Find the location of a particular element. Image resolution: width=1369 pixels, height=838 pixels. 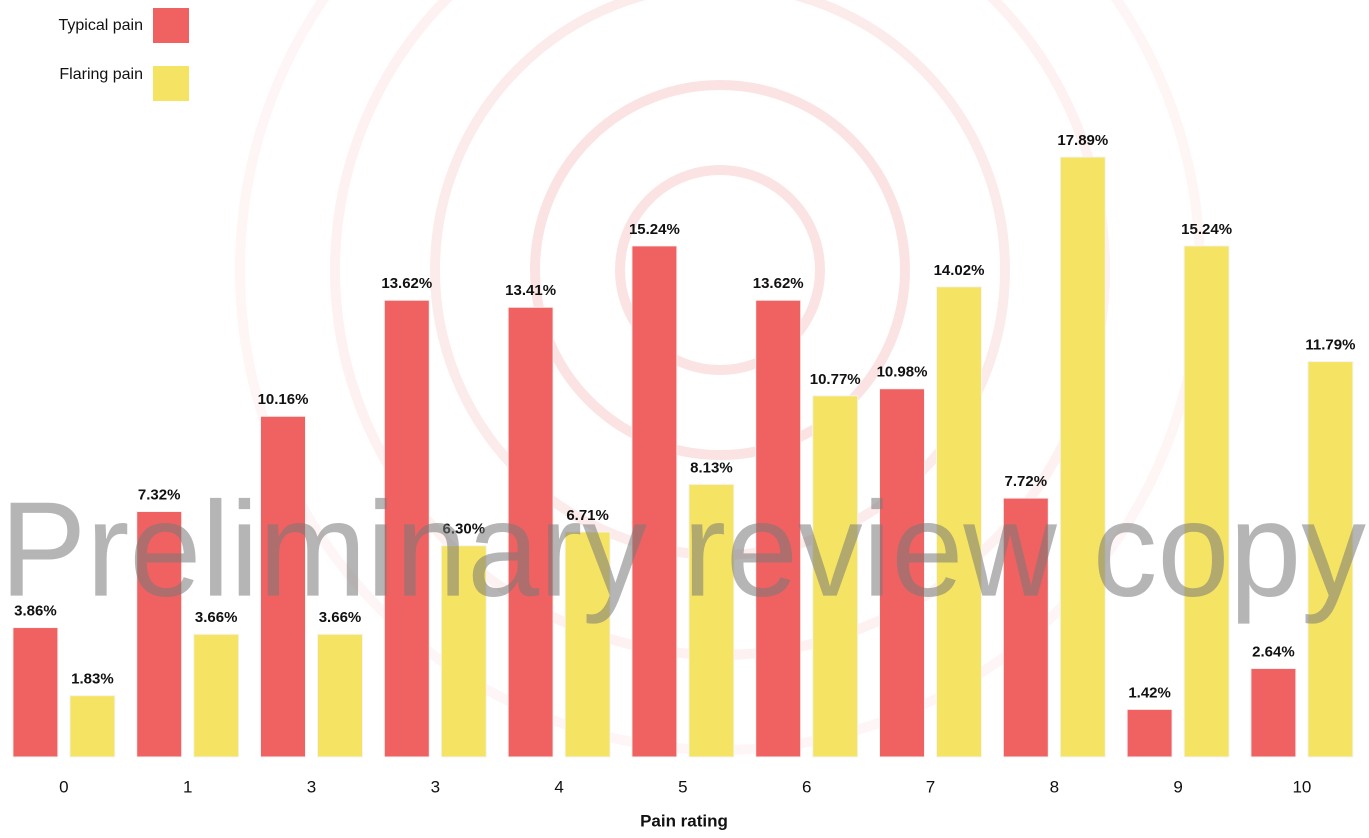

x-tick-label: 5 is located at coordinates (682, 786).